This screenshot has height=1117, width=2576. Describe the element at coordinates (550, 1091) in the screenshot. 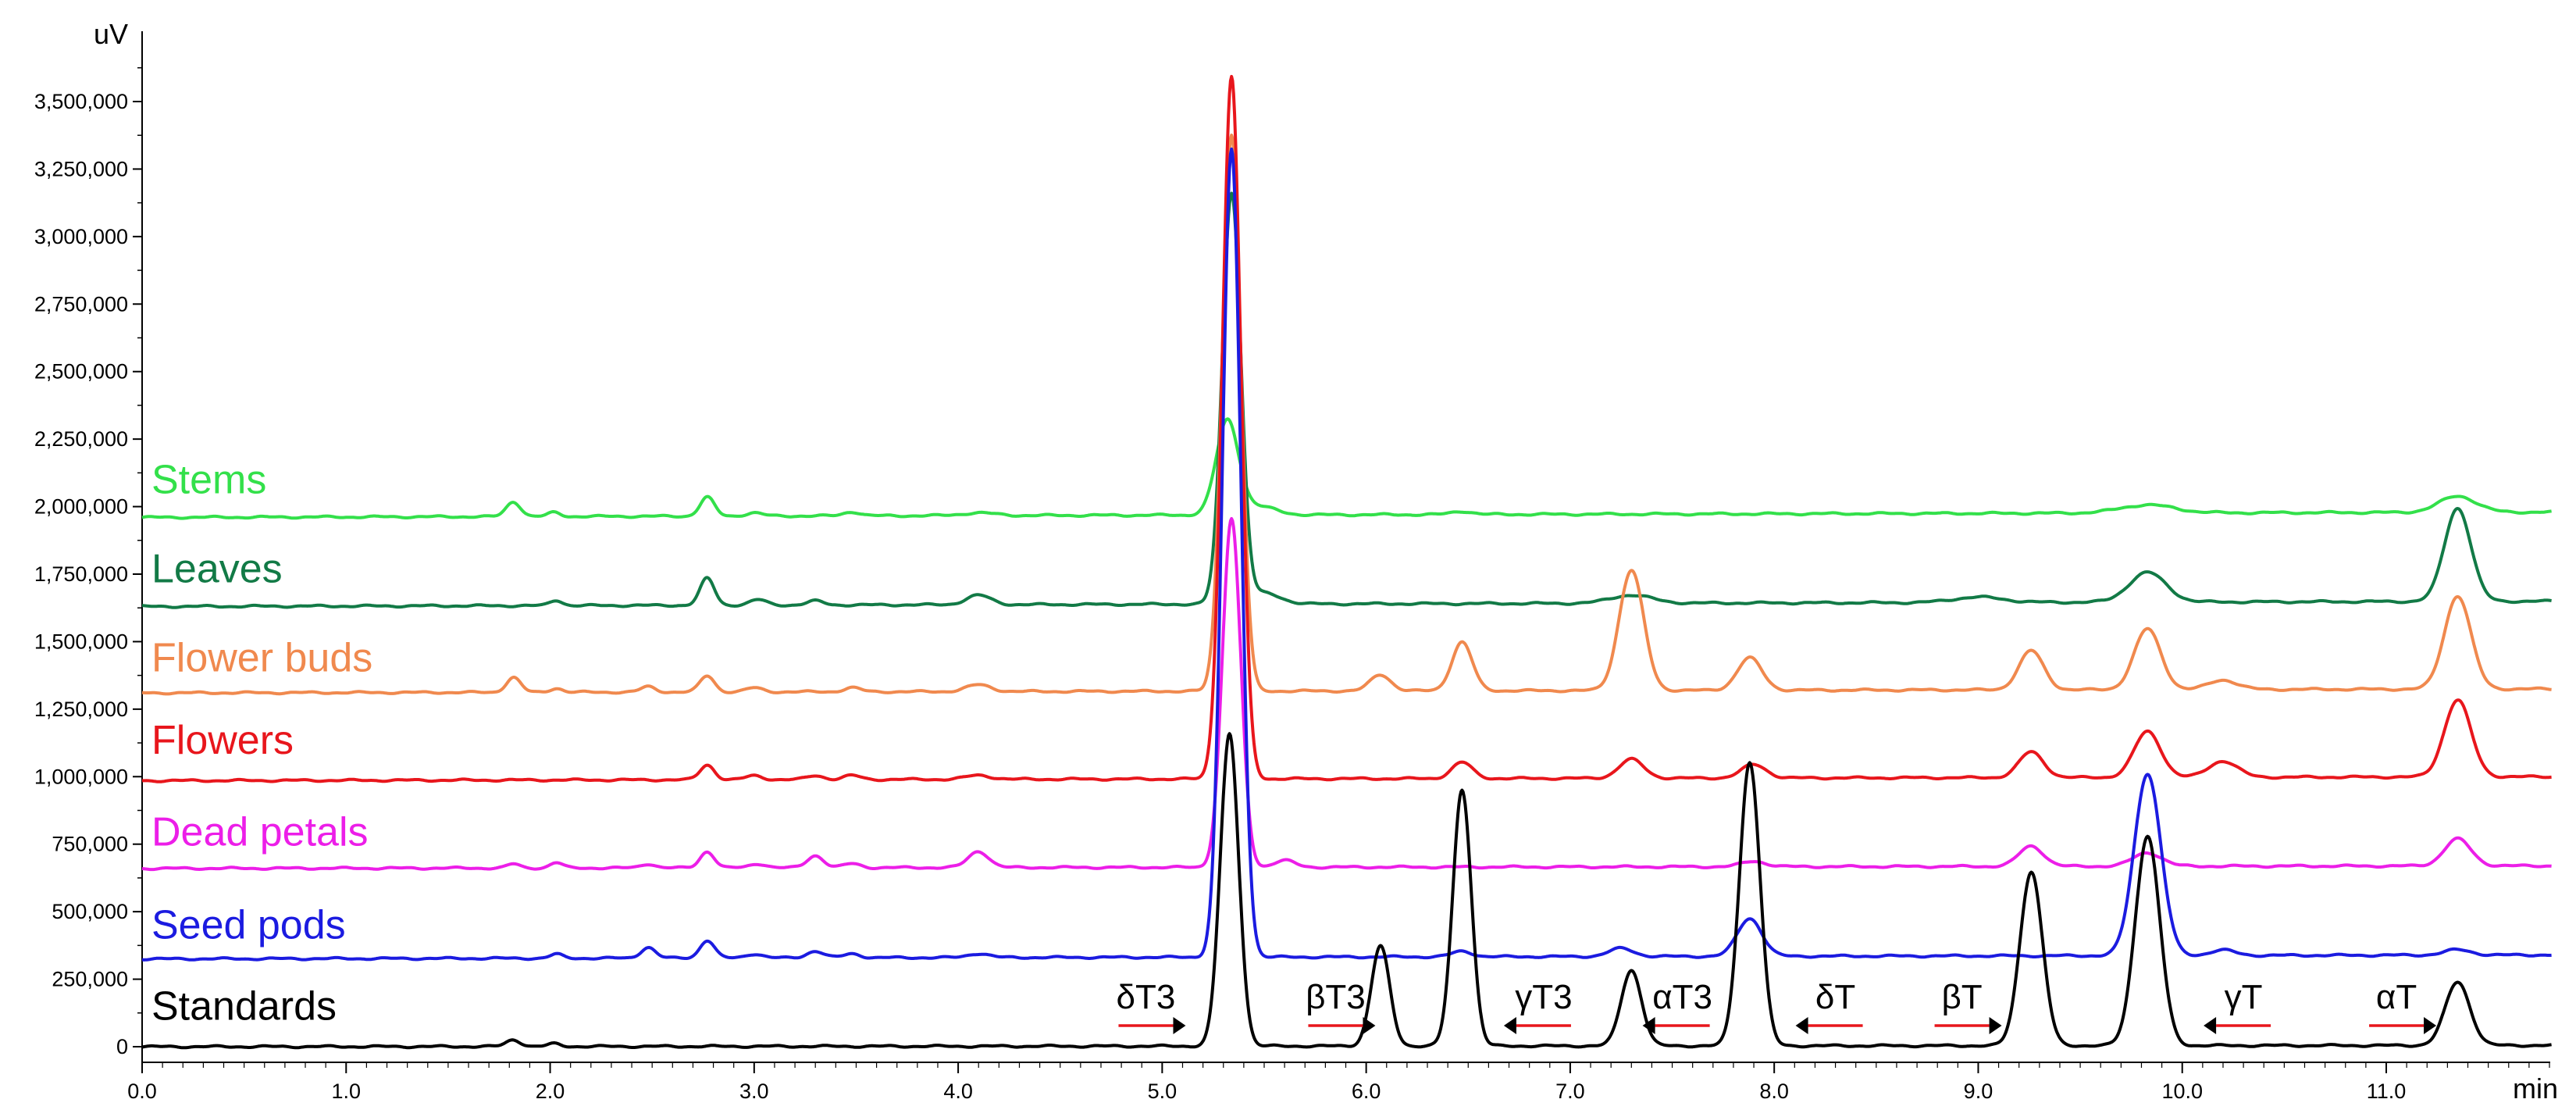

I see `x-tick-label: 2.0` at that location.